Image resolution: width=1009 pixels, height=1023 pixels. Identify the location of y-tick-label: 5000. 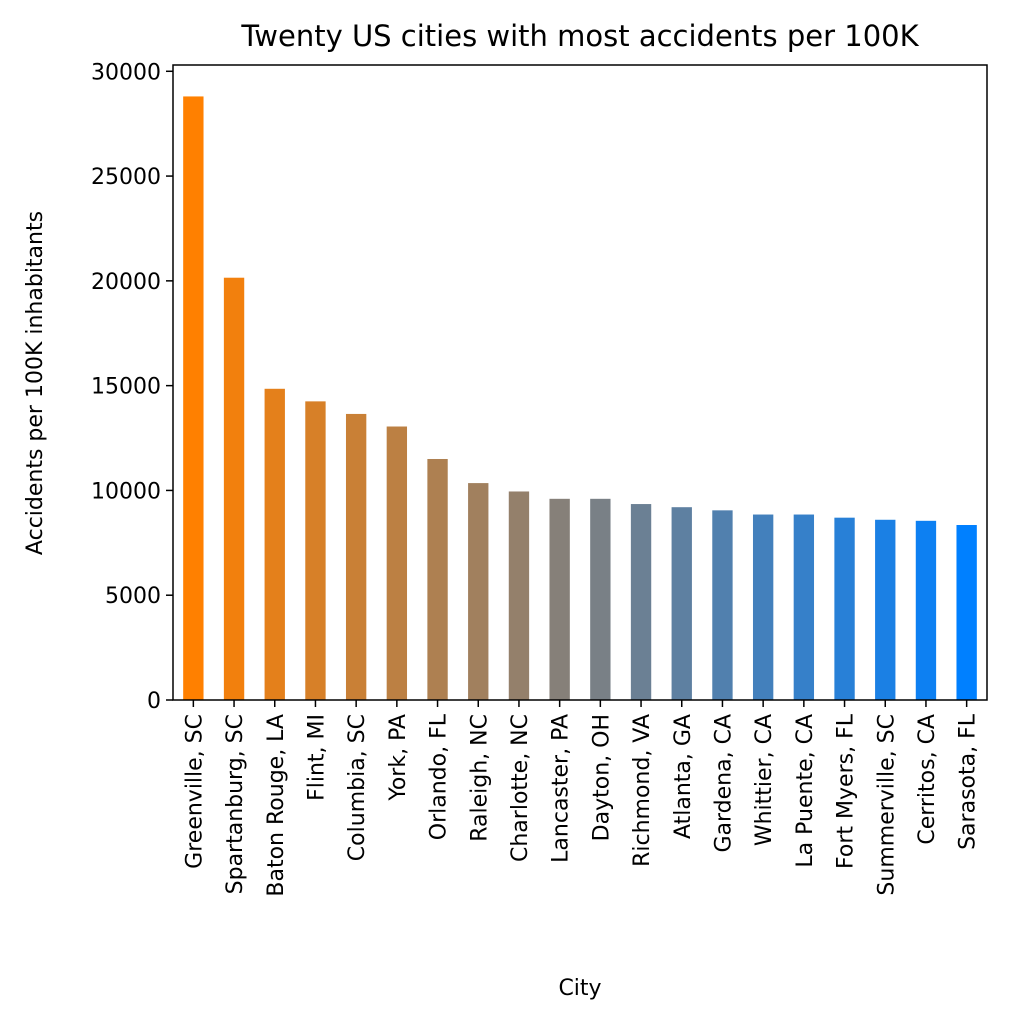
(133, 596).